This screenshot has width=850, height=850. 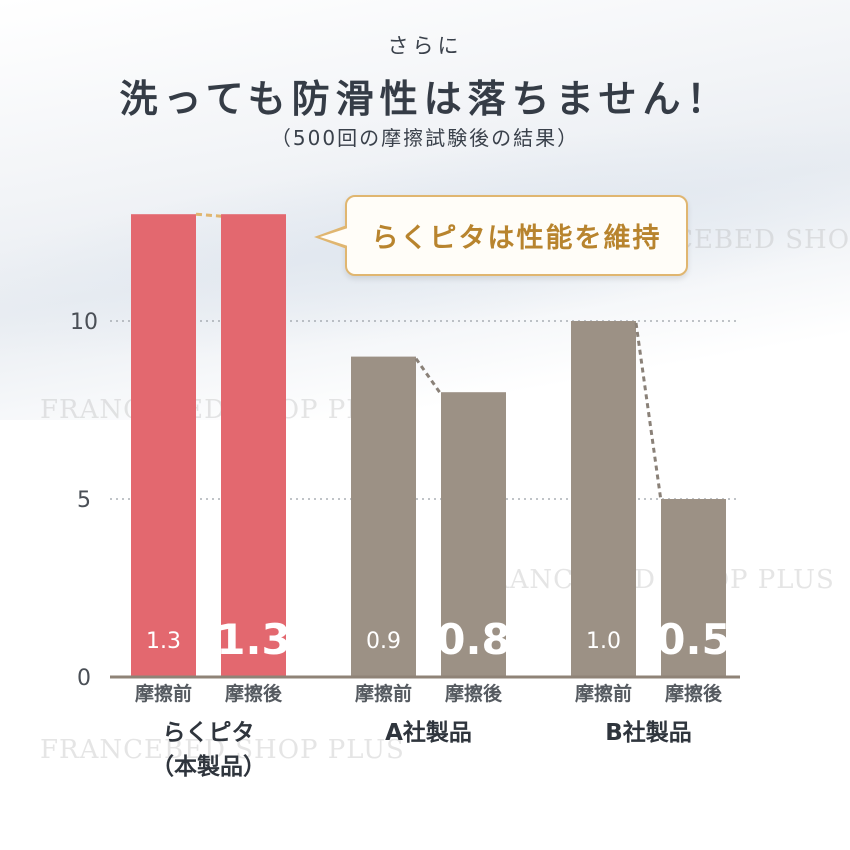 I want to click on y-tick-label: 10, so click(x=84, y=322).